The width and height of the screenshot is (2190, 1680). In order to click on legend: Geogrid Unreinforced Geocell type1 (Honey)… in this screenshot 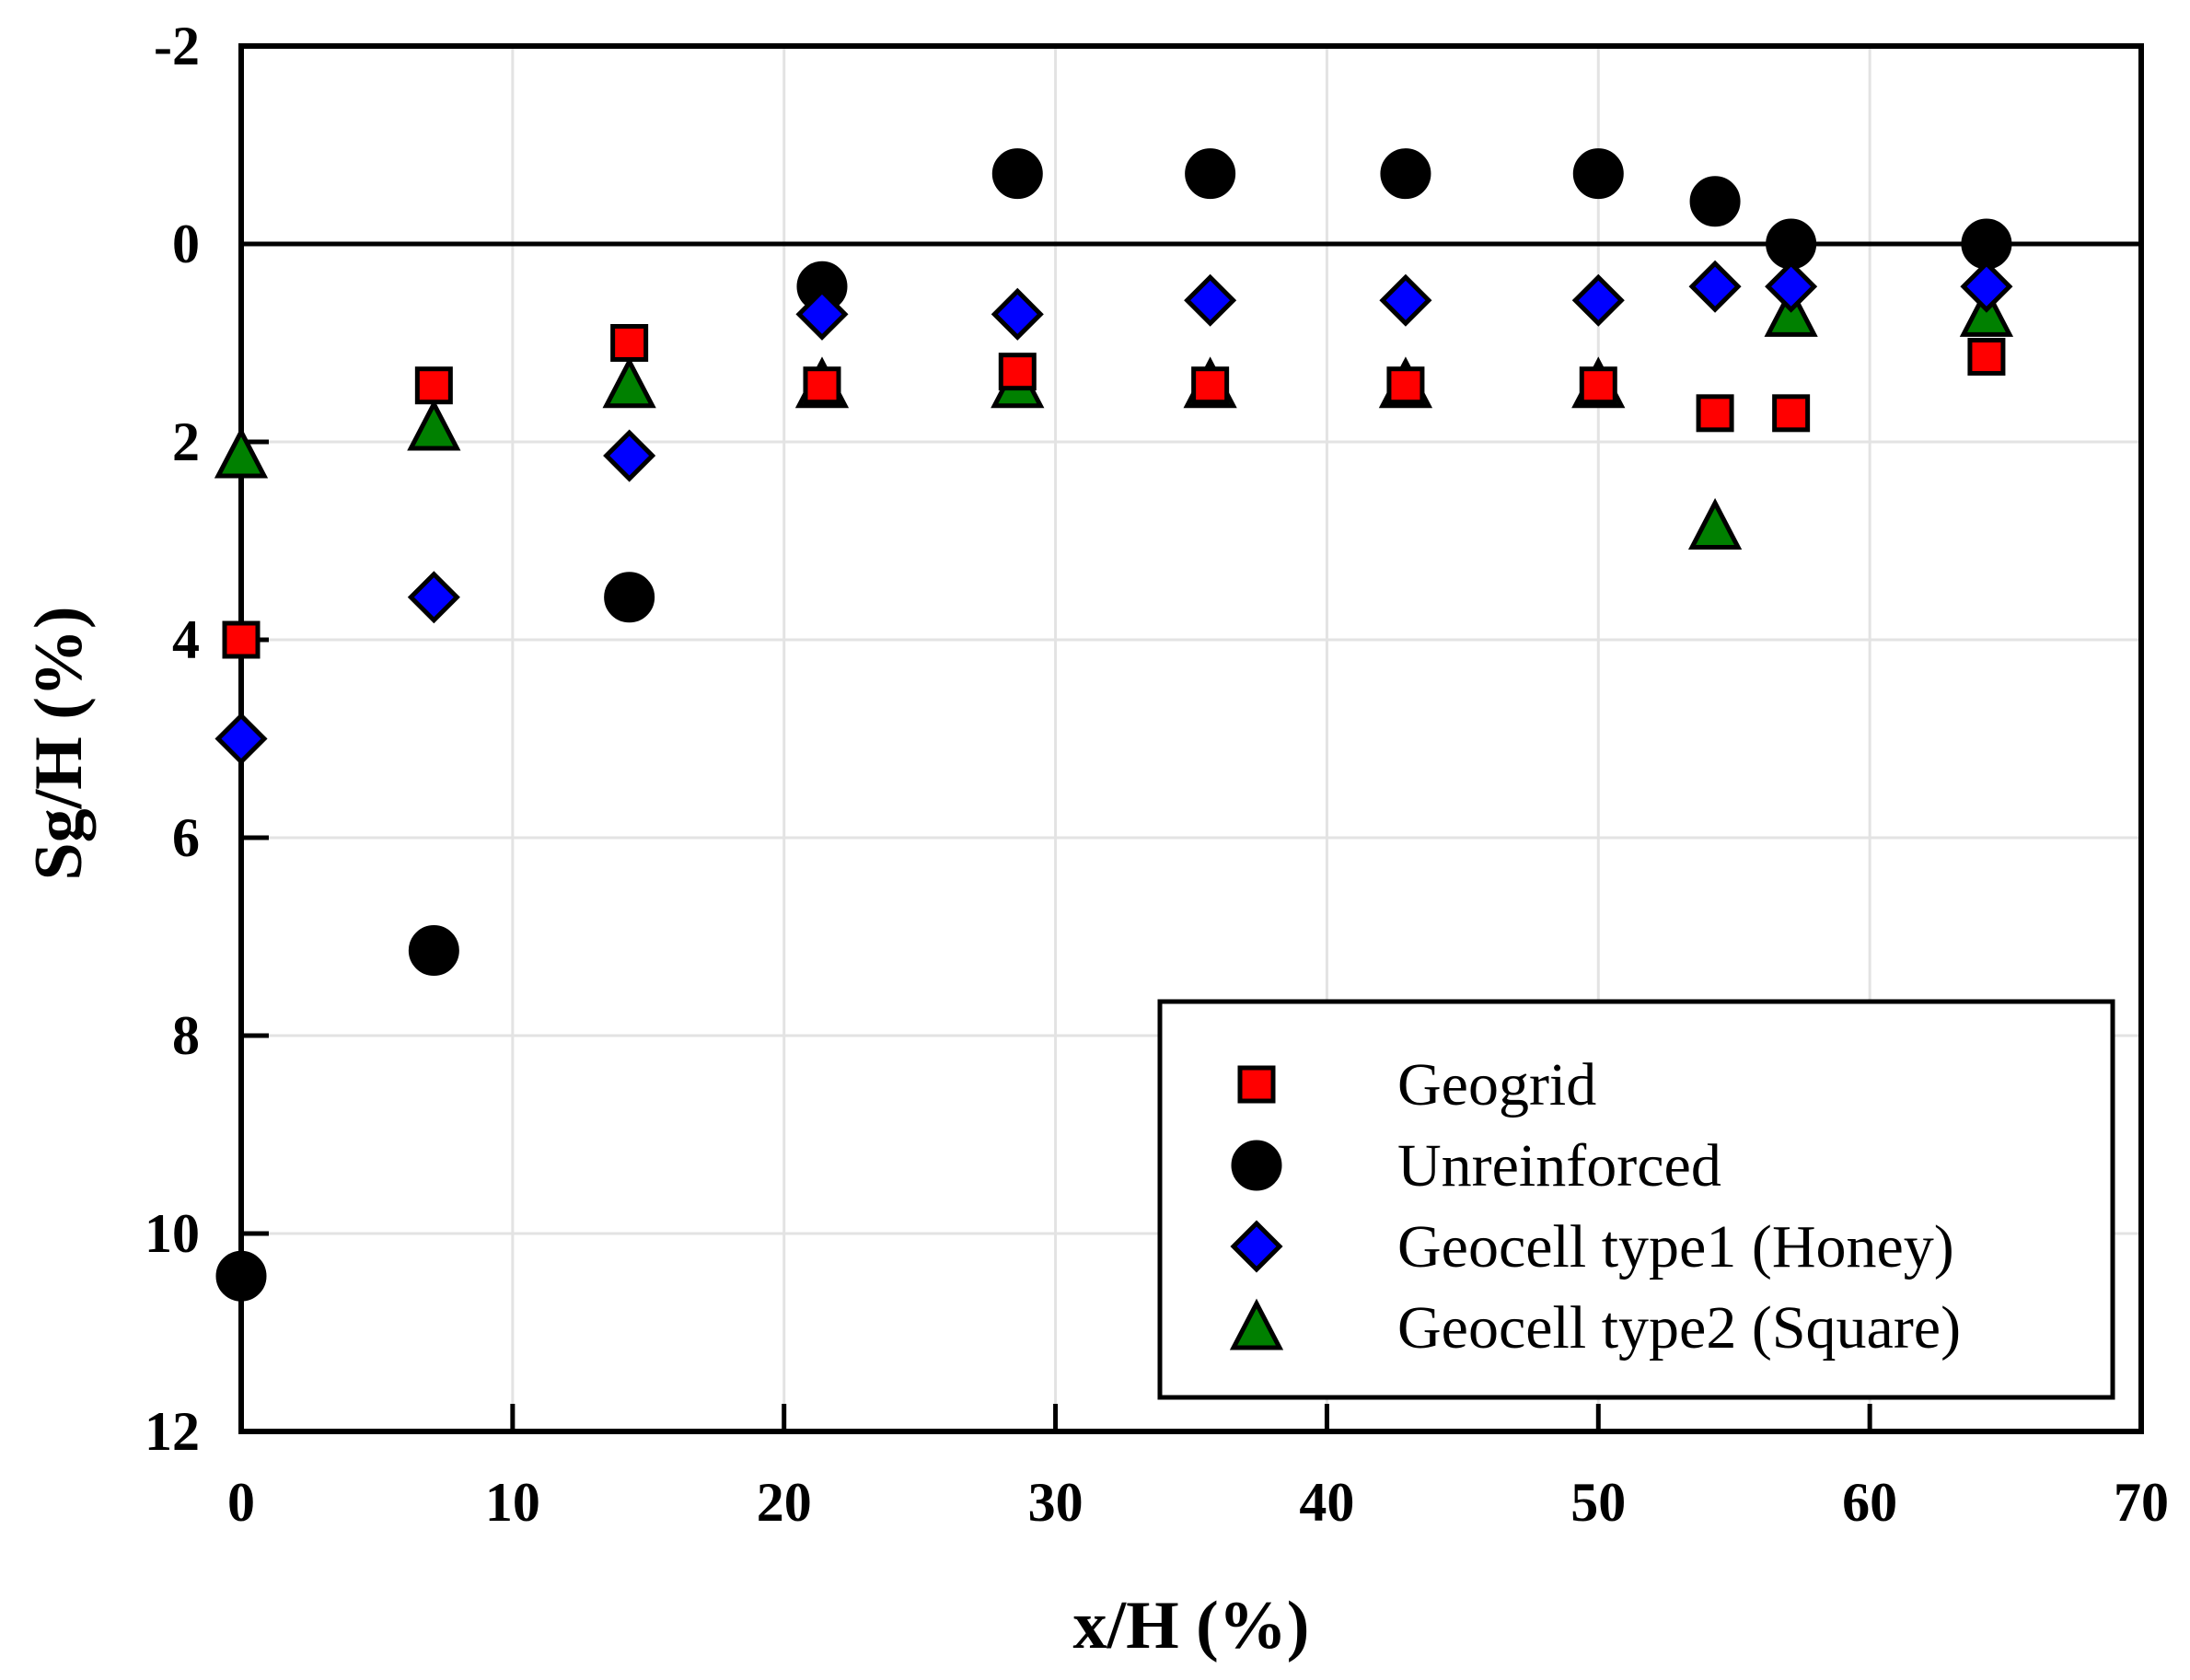, I will do `click(1636, 1199)`.